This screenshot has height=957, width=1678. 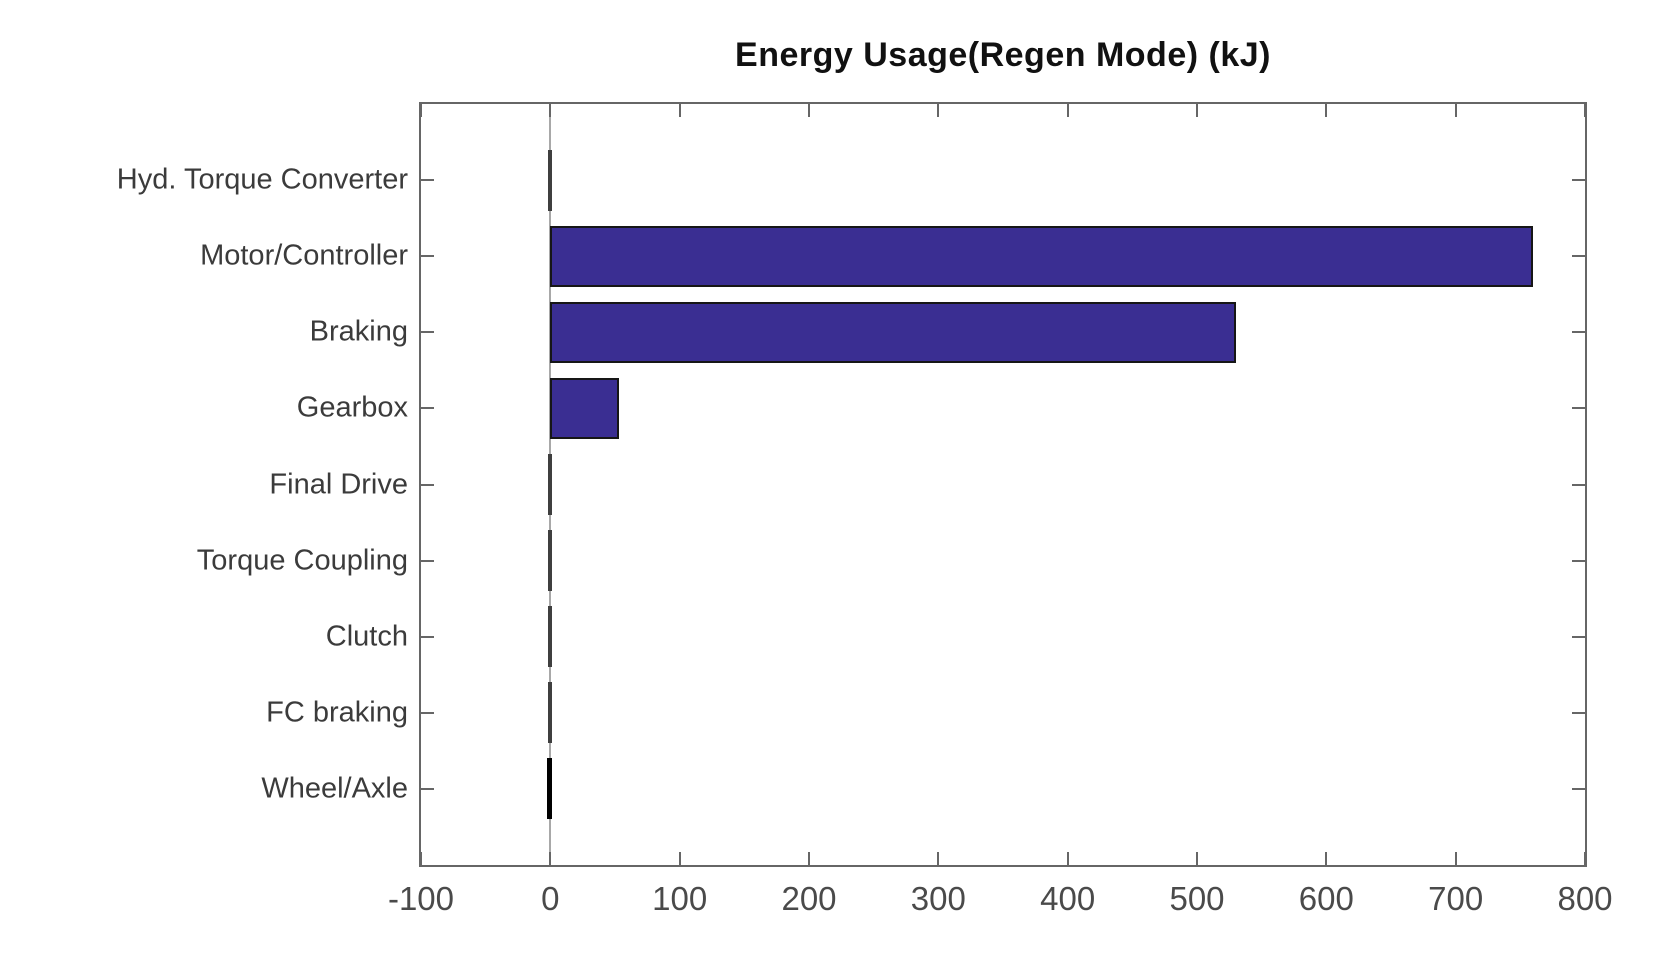 I want to click on x-tick-label-800: 800, so click(x=1585, y=898).